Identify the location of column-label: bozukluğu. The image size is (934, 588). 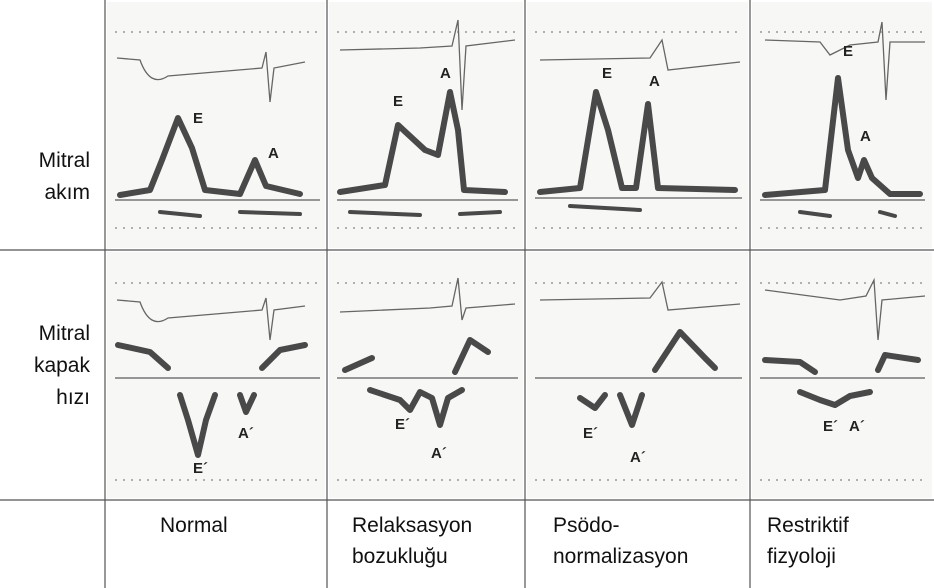
(400, 556).